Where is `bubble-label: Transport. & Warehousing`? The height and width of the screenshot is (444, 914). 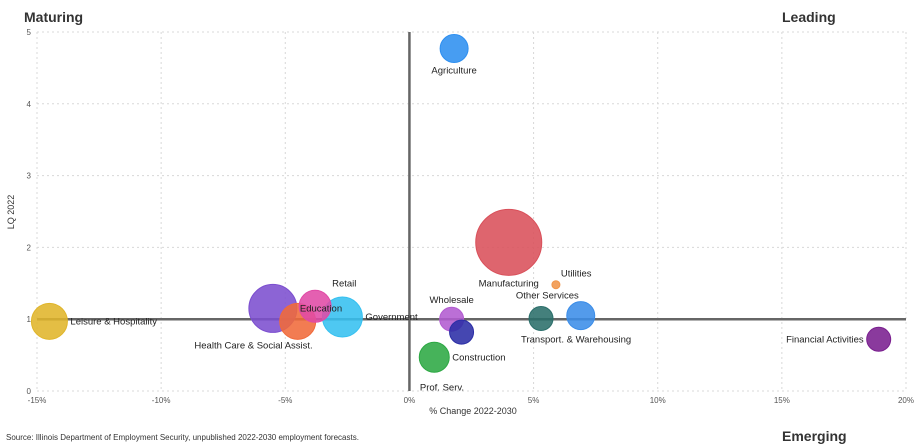
bubble-label: Transport. & Warehousing is located at coordinates (576, 339).